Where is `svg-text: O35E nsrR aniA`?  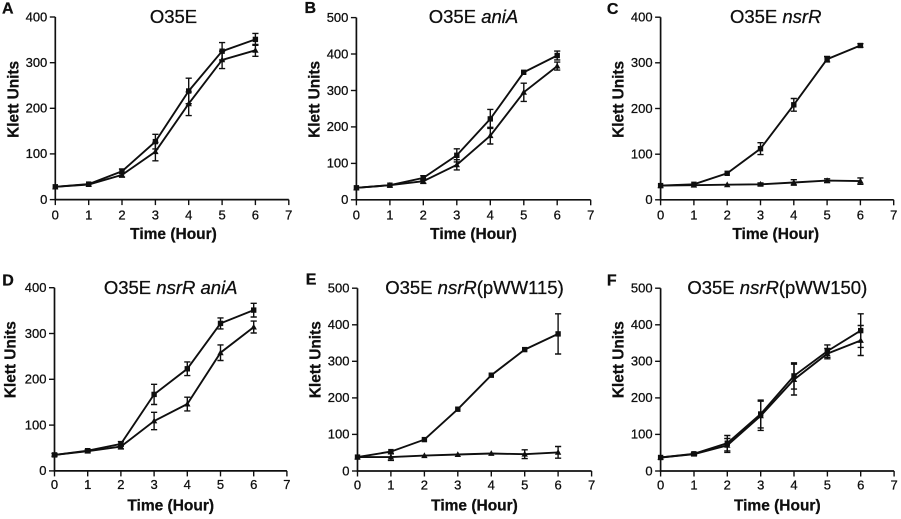
svg-text: O35E nsrR aniA is located at coordinates (171, 287).